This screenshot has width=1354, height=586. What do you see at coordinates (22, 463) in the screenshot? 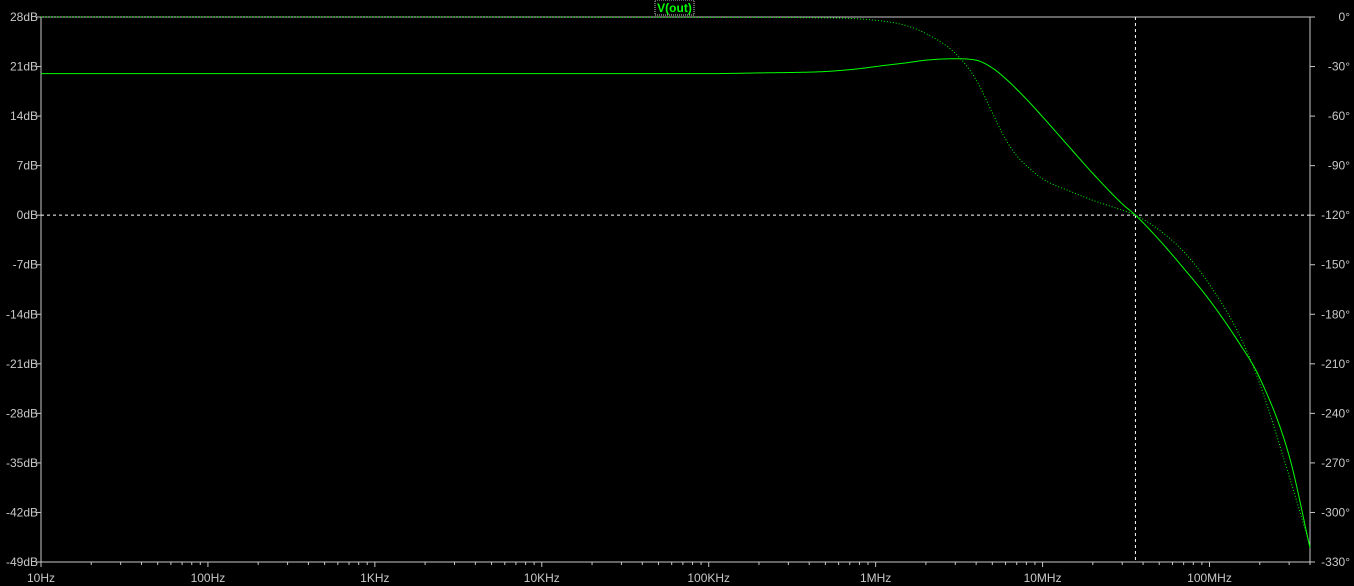
I see `y-tick-label: -35dB` at bounding box center [22, 463].